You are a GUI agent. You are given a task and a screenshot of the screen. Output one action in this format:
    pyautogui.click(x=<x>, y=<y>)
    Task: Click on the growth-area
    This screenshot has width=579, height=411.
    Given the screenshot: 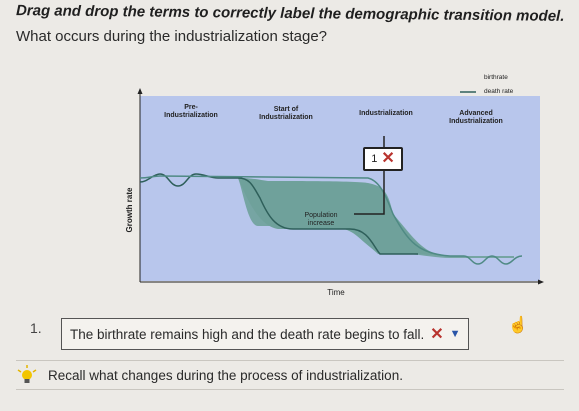 What is the action you would take?
    pyautogui.click(x=344, y=217)
    